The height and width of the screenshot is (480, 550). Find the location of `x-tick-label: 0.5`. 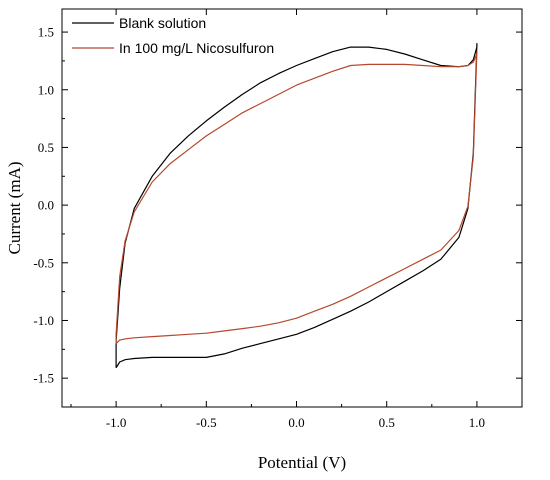

x-tick-label: 0.5 is located at coordinates (387, 422).